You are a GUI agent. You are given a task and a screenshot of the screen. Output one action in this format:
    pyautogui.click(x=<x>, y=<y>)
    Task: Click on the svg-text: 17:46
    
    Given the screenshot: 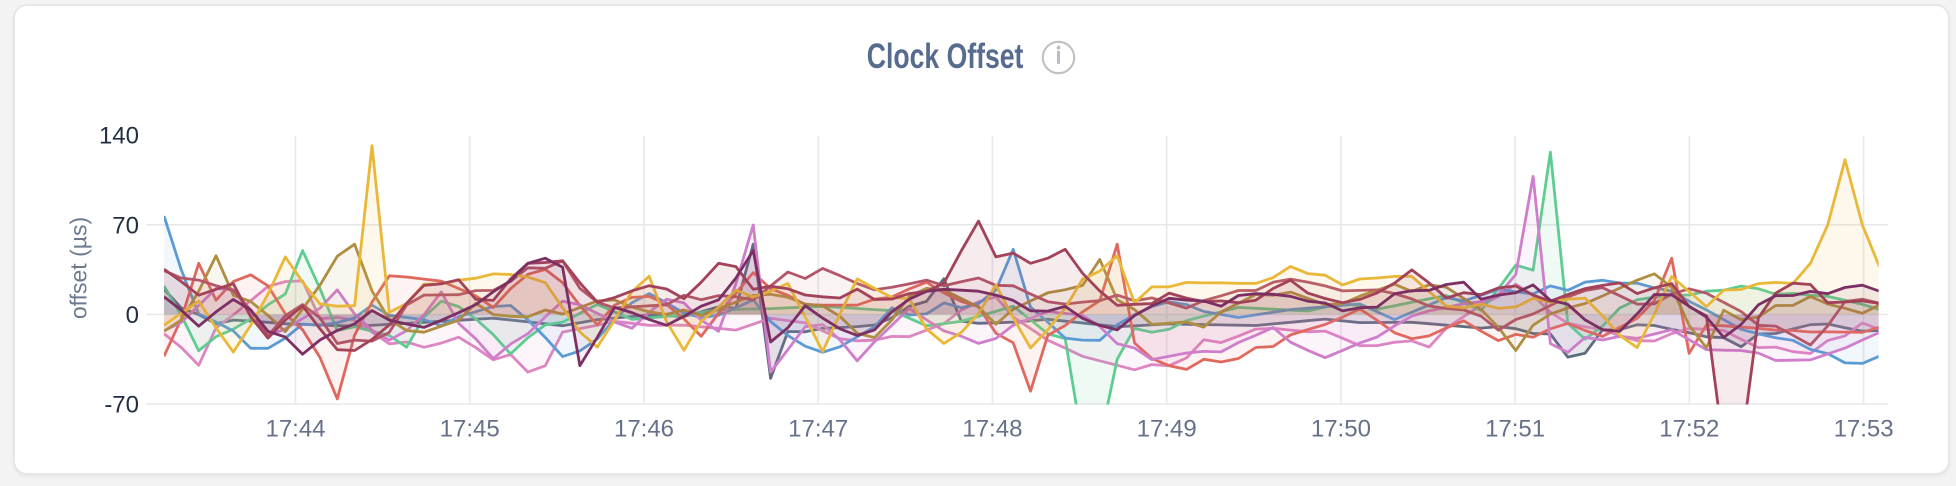 What is the action you would take?
    pyautogui.click(x=644, y=429)
    